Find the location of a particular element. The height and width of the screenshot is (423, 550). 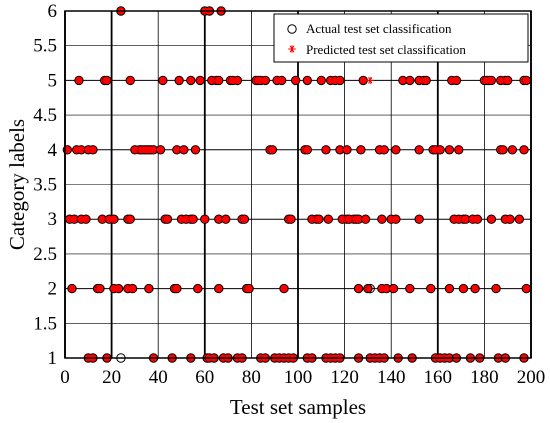

legend-star-icon is located at coordinates (292, 49).